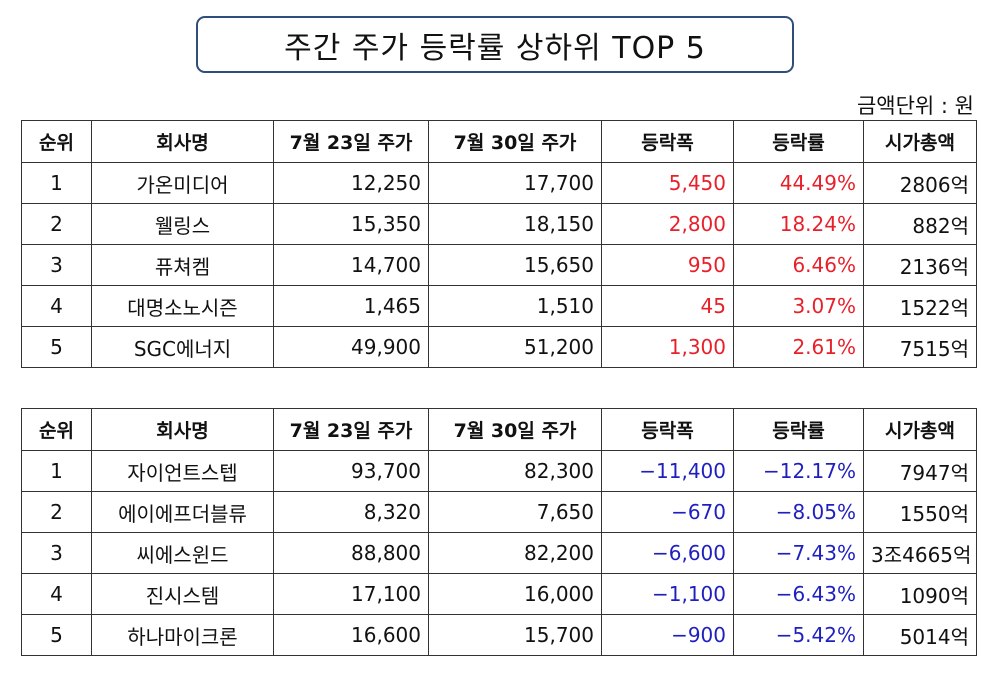  Describe the element at coordinates (351, 471) in the screenshot. I see `price-0723-cell: 93,700` at that location.